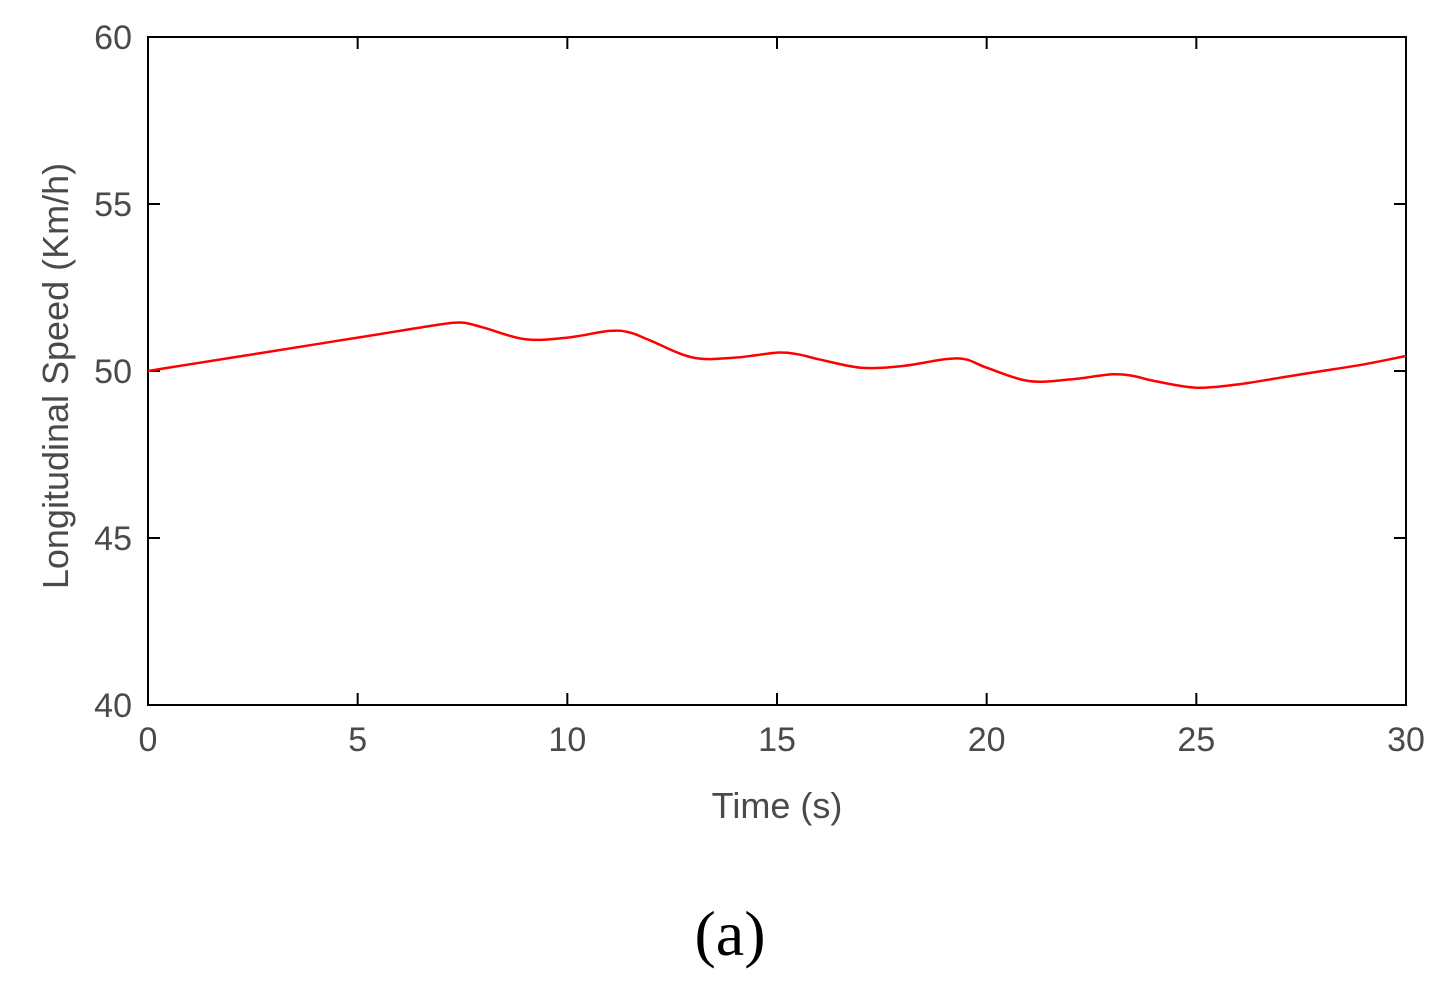 The image size is (1441, 995). Describe the element at coordinates (1406, 740) in the screenshot. I see `x-tick-label: 30` at that location.